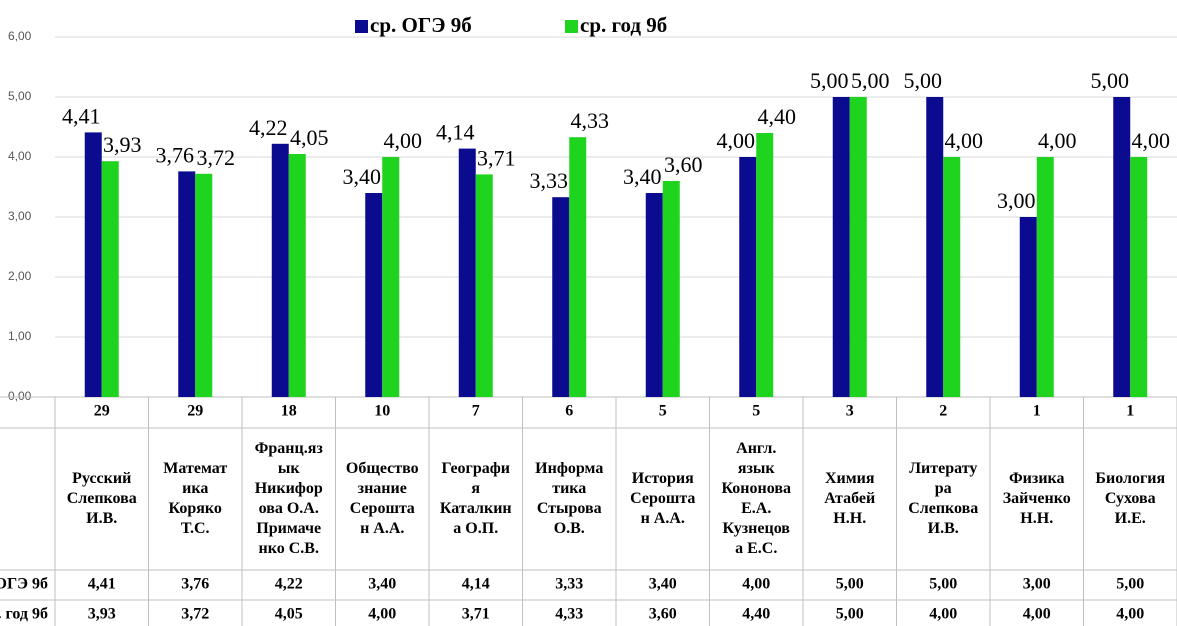 This screenshot has width=1177, height=626. What do you see at coordinates (20, 276) in the screenshot?
I see `y-tick-label: 2,00` at bounding box center [20, 276].